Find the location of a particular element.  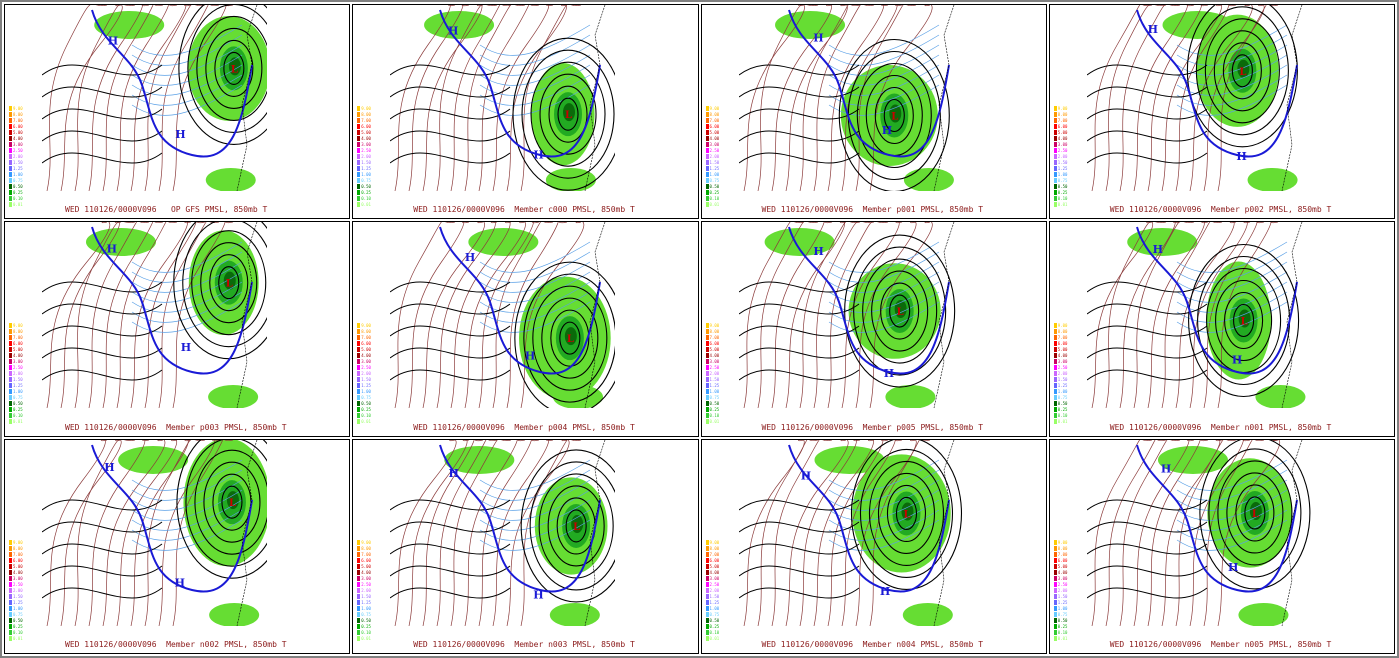

legend-entry: 9.00 is located at coordinates (364, 325).